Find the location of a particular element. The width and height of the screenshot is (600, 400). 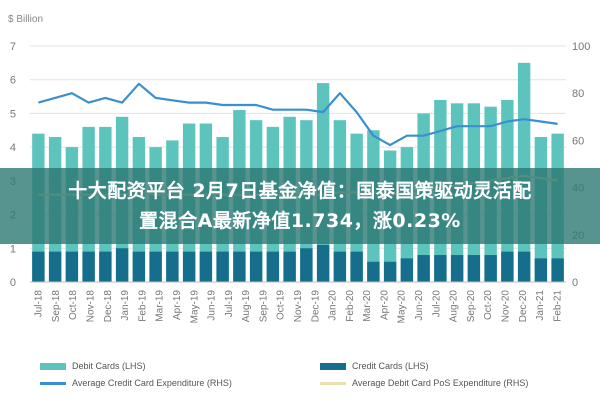

legend-item-avg-credit: Average Credit Card Expenditure (RHS) is located at coordinates (136, 383).